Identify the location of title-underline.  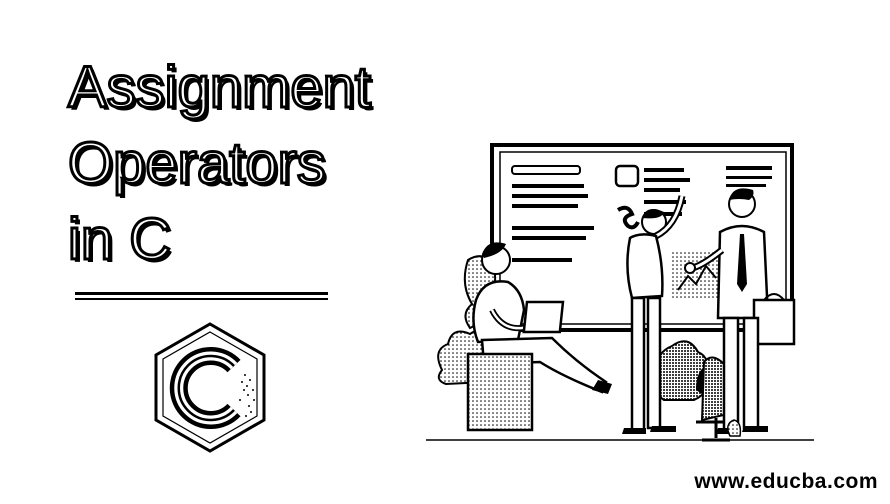
(201, 296).